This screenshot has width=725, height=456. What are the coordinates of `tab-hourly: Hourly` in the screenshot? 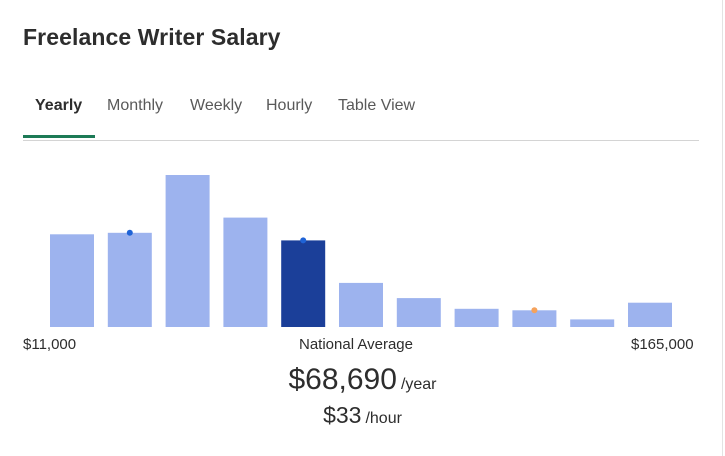 It's located at (289, 105).